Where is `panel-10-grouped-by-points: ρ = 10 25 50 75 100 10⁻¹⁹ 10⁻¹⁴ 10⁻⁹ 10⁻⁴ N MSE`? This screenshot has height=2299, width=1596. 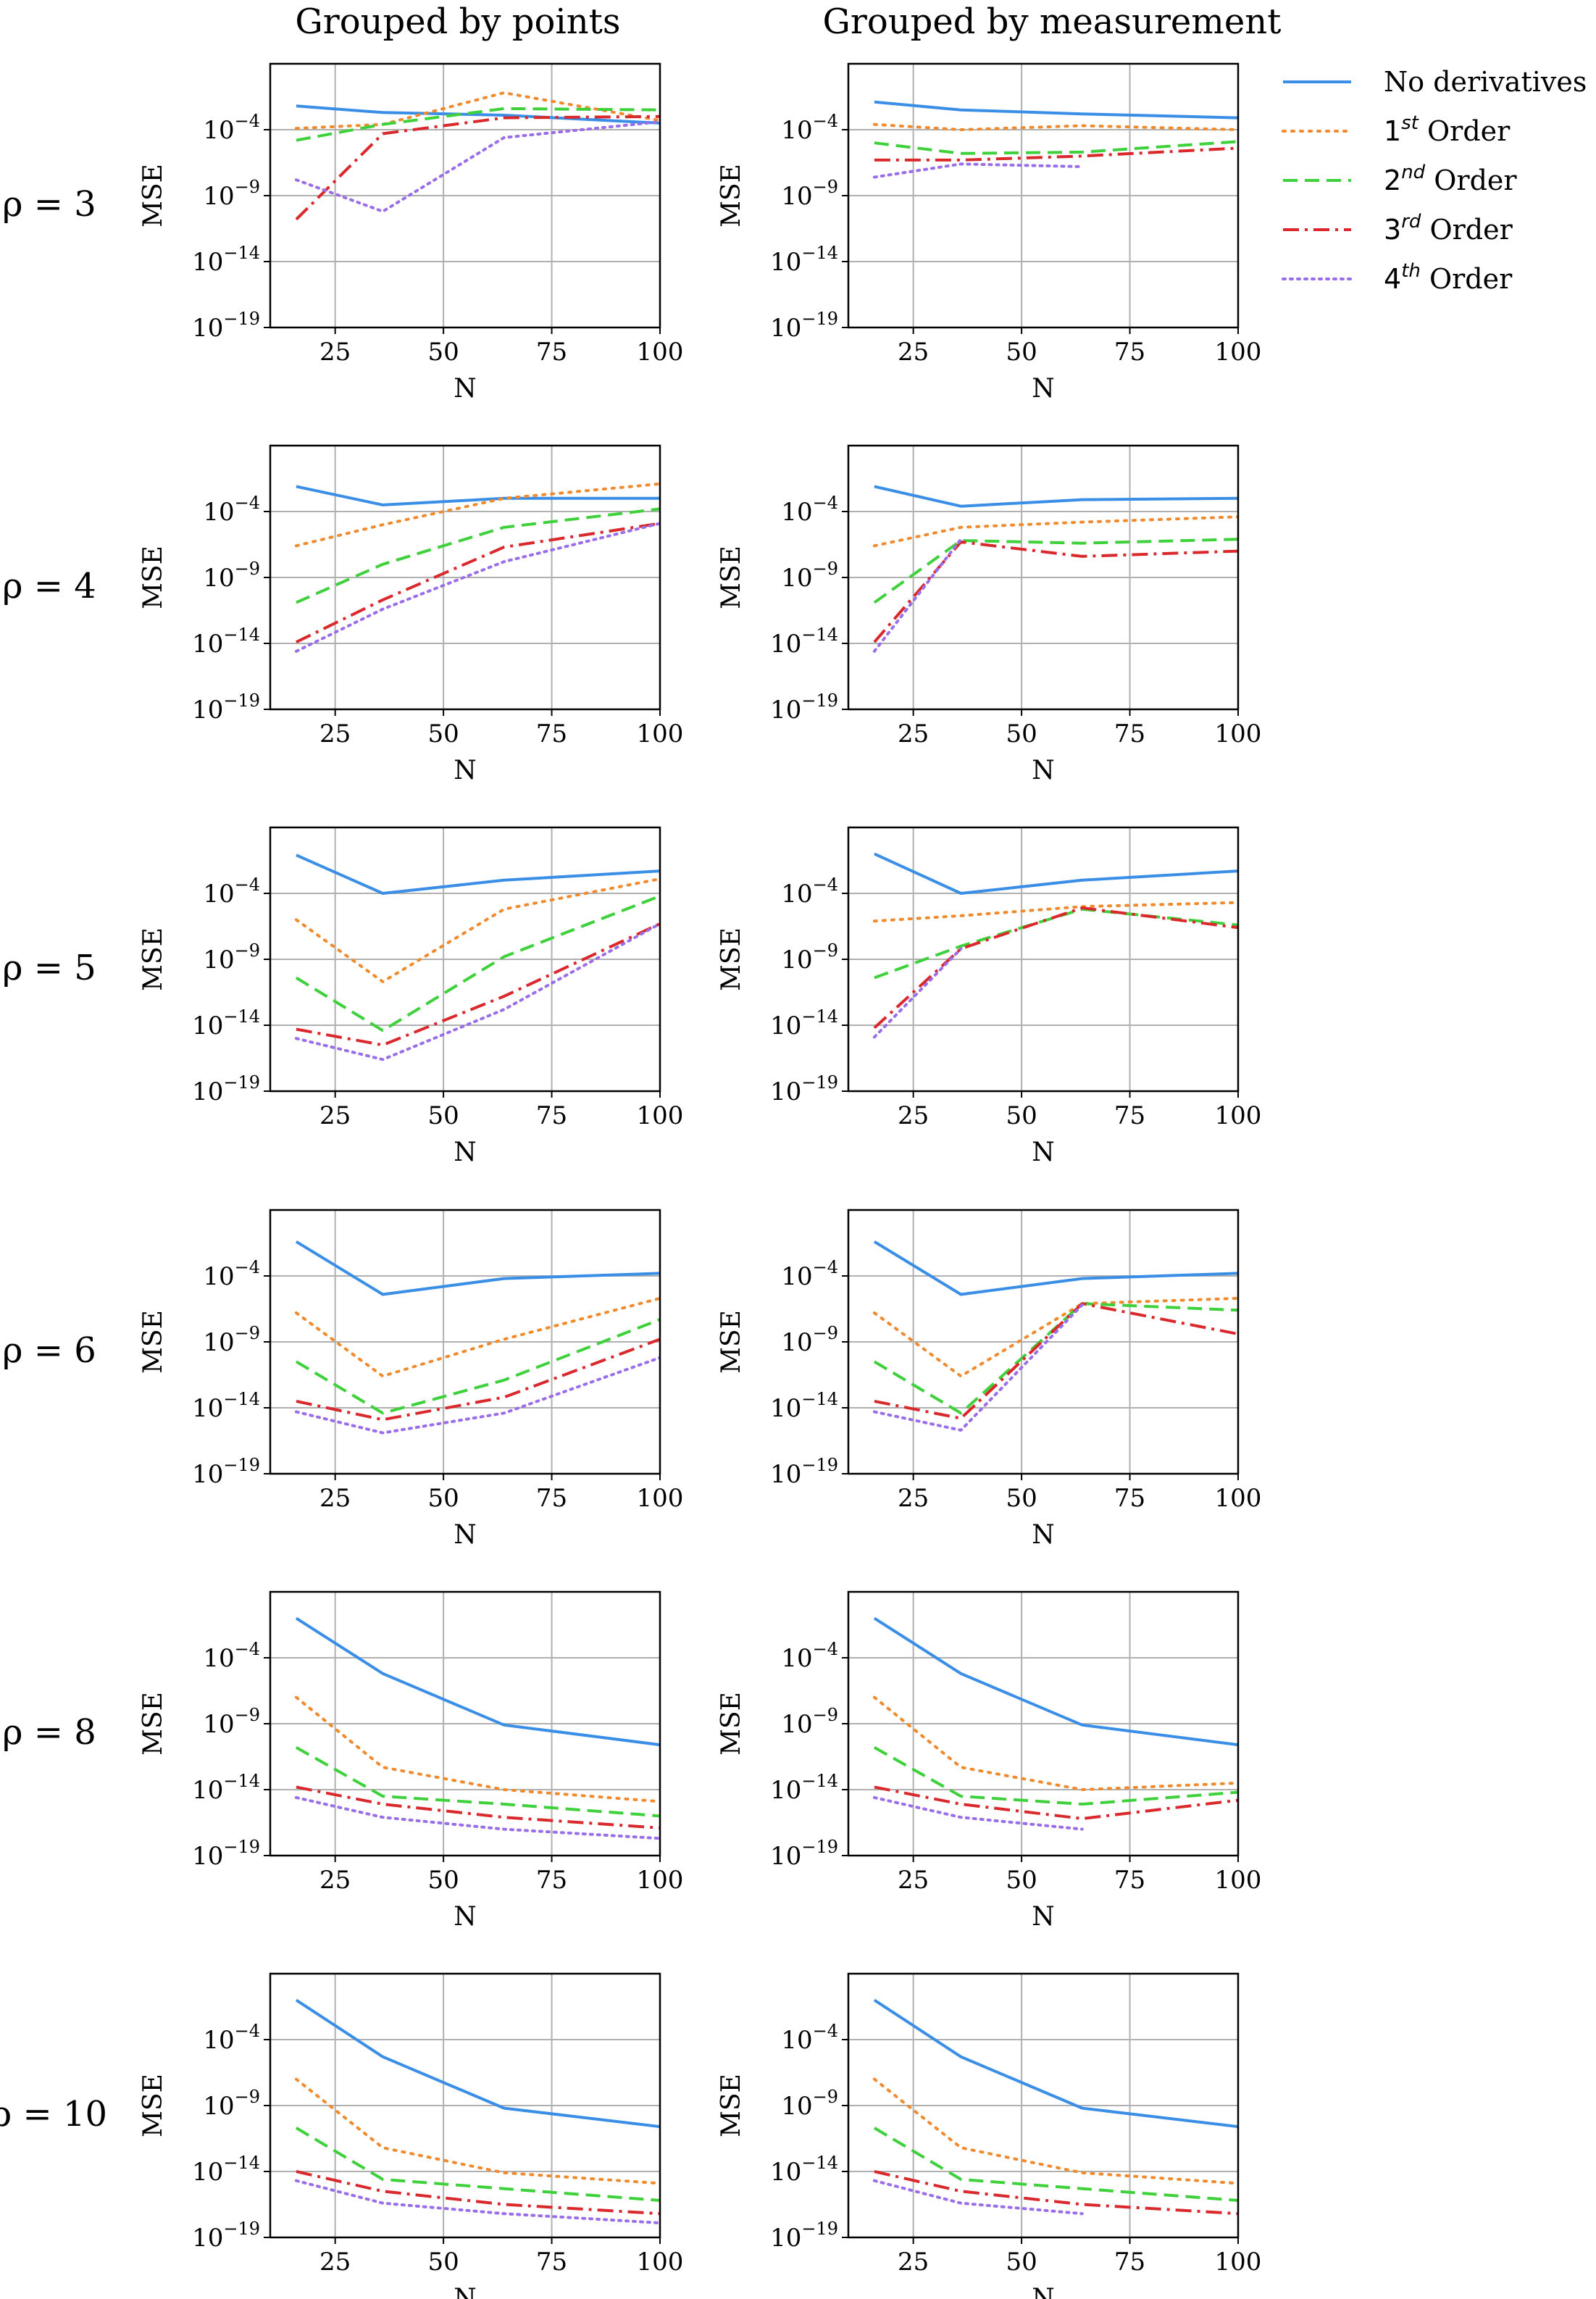 panel-10-grouped-by-points: ρ = 10 25 50 75 100 10⁻¹⁹ 10⁻¹⁴ 10⁻⁹ 10⁻⁴ N MSE is located at coordinates (341, 2136).